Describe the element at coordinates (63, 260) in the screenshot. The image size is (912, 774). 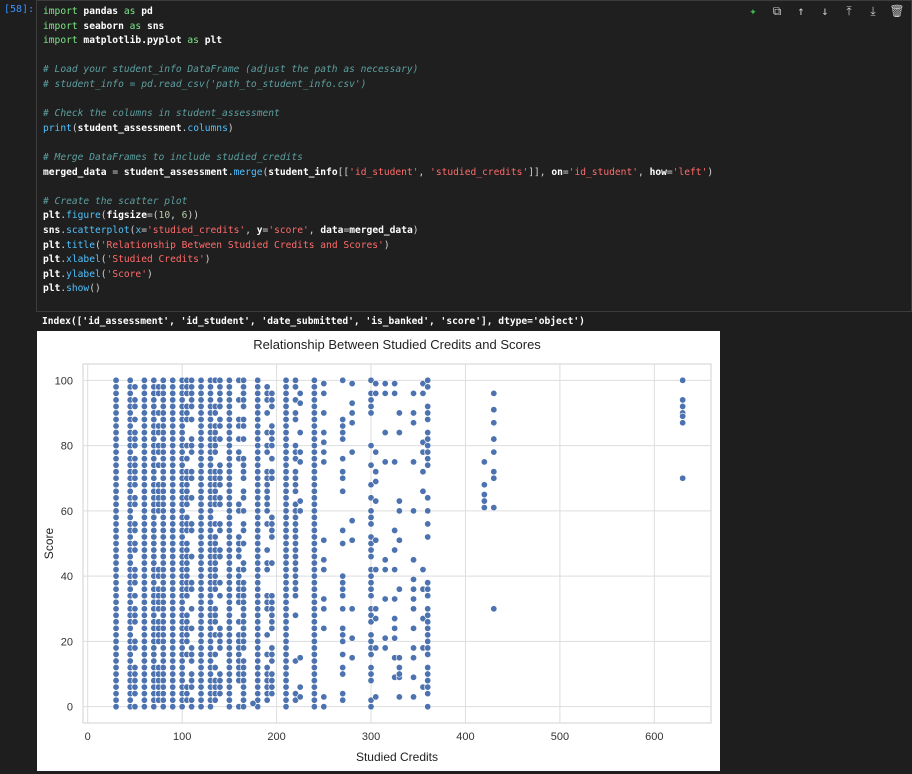
I see `code-token: .` at that location.